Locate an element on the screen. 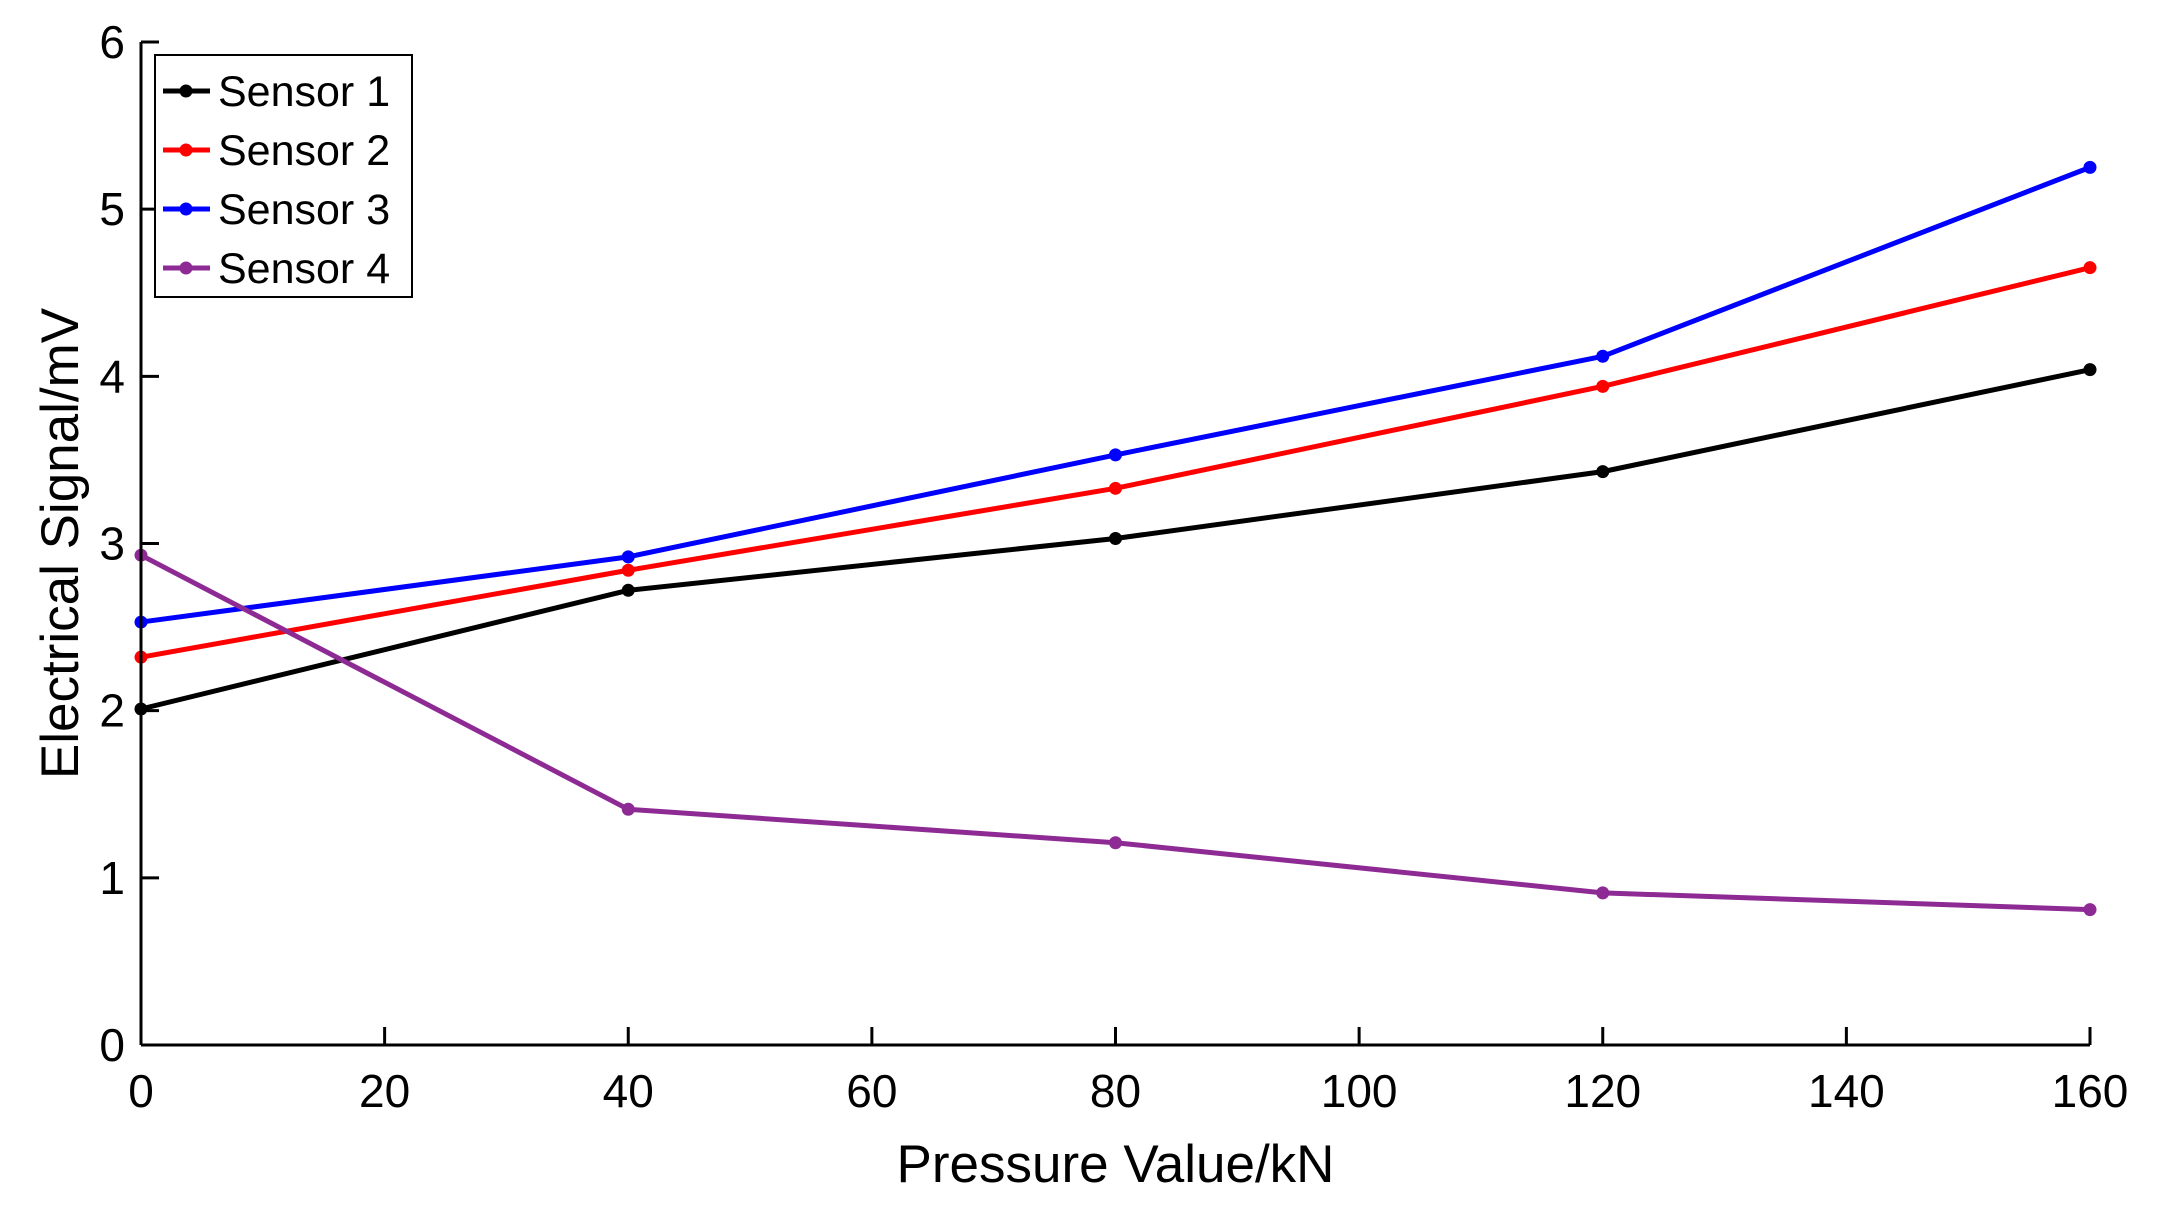 This screenshot has width=2157, height=1214. legend-box is located at coordinates (283, 176).